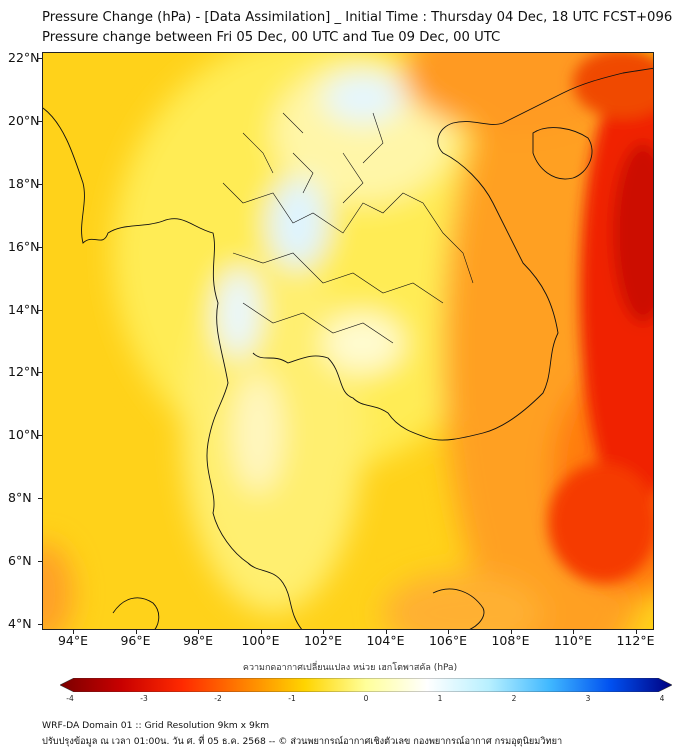 The image size is (676, 756). What do you see at coordinates (70, 698) in the screenshot?
I see `colorbar-tick-label: -4` at bounding box center [70, 698].